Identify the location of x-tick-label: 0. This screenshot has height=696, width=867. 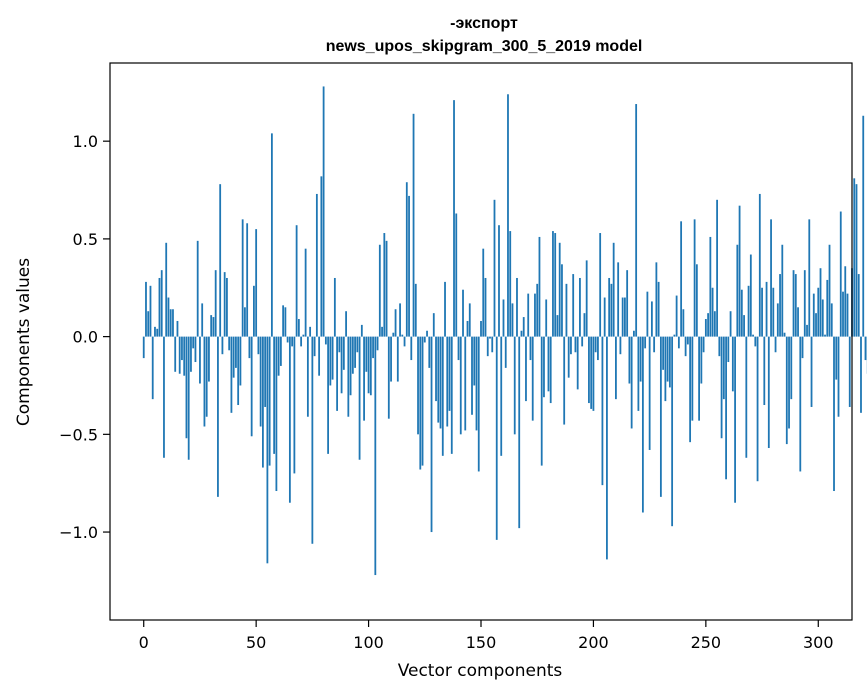
(144, 642).